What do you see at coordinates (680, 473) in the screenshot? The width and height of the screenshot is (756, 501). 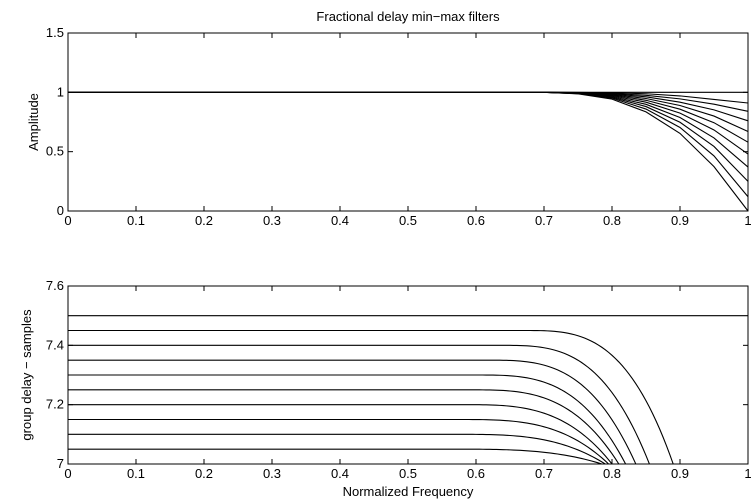 I see `group-delay-x-tick-label: 0.9` at bounding box center [680, 473].